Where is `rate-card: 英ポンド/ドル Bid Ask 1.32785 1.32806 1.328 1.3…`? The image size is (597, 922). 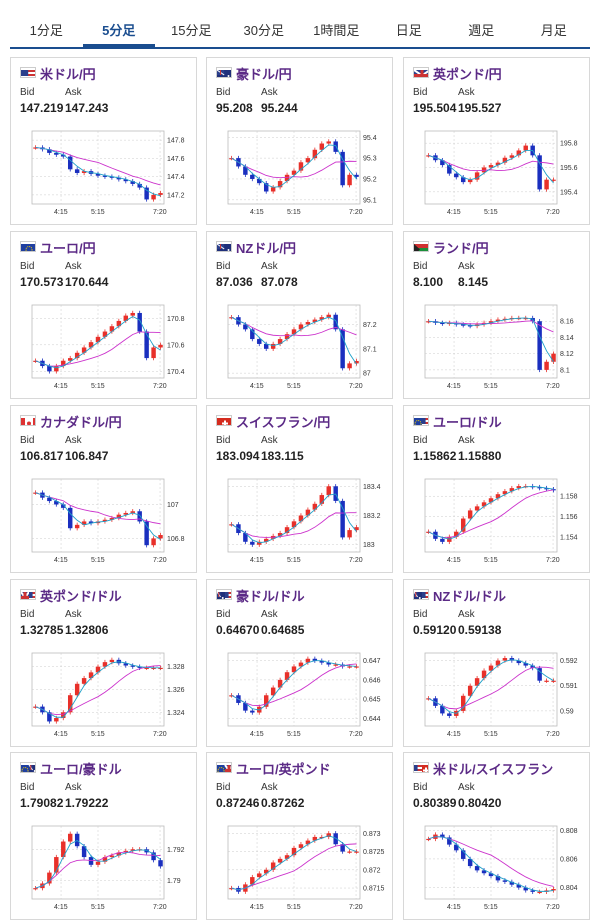 rate-card: 英ポンド/ドル Bid Ask 1.32785 1.32806 1.328 1.3… is located at coordinates (103, 663).